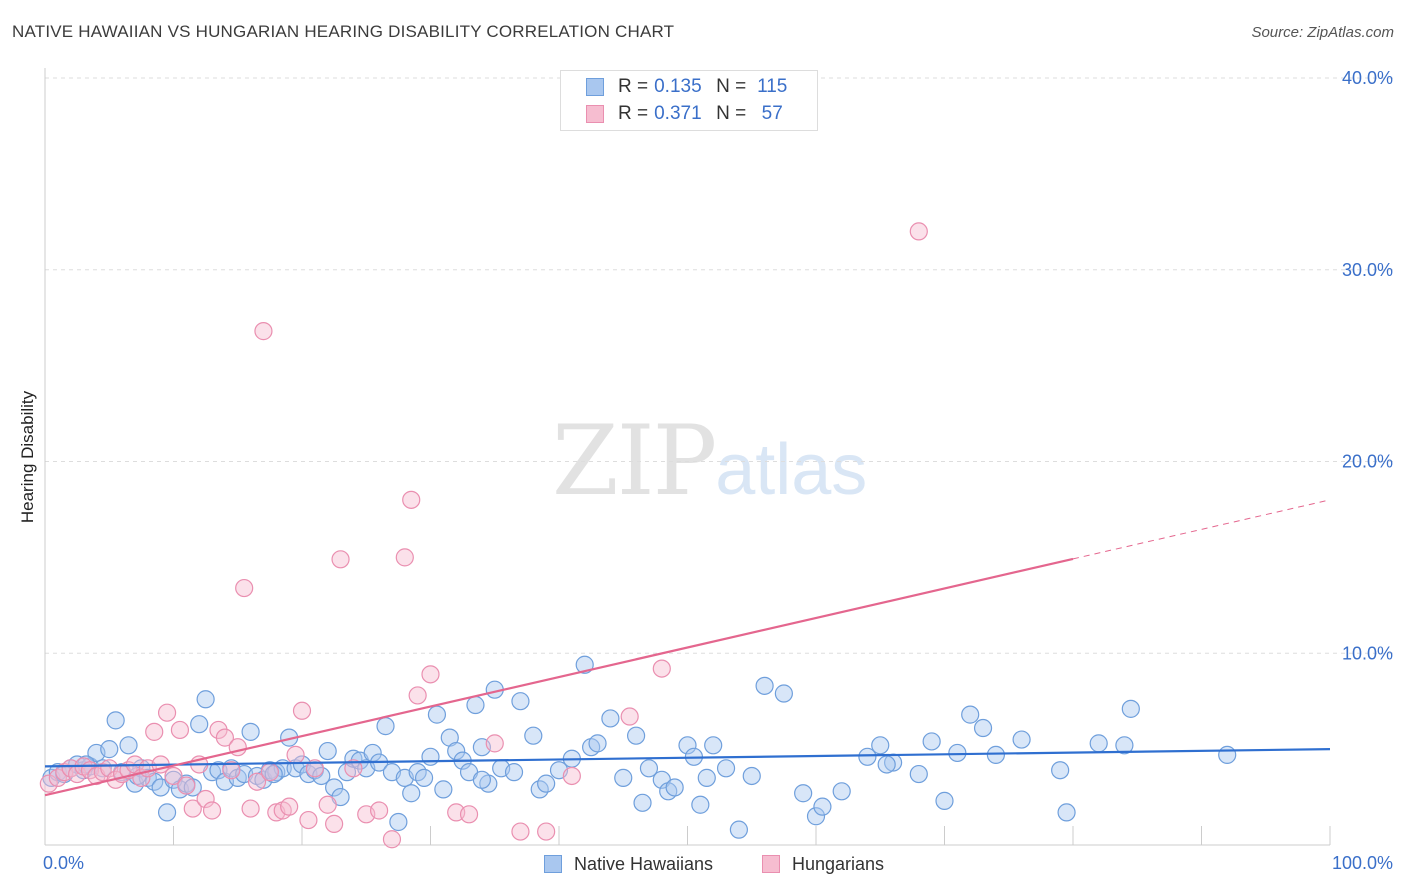 This screenshot has height=892, width=1406. What do you see at coordinates (634, 461) in the screenshot?
I see `watermark-zip: ZIP` at bounding box center [634, 461].